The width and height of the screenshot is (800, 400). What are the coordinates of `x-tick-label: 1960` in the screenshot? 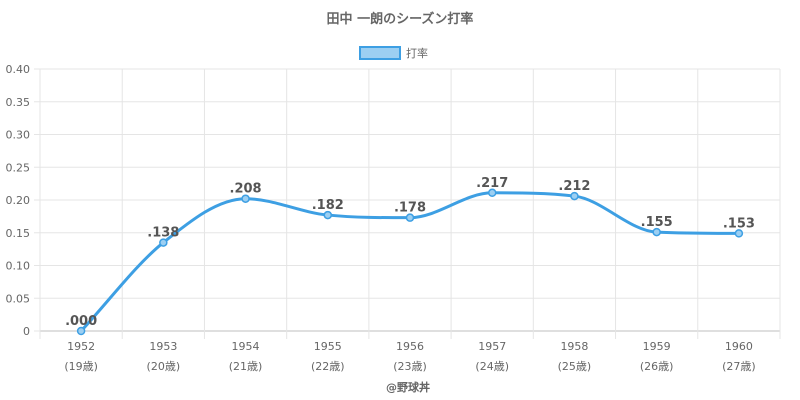 It's located at (739, 346).